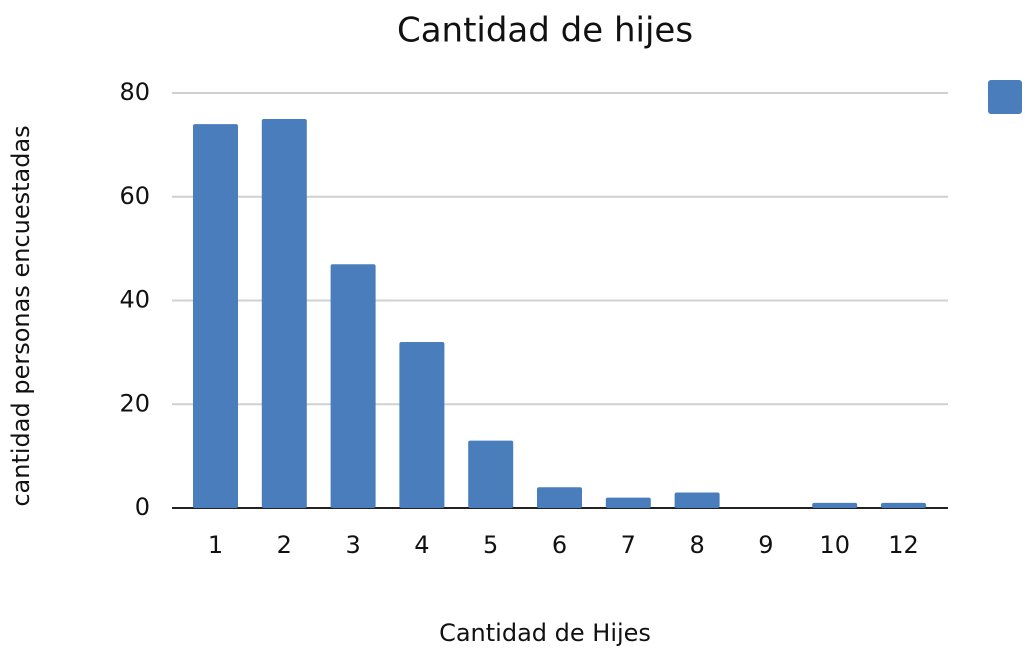  Describe the element at coordinates (215, 545) in the screenshot. I see `x-tick-label: 1` at that location.